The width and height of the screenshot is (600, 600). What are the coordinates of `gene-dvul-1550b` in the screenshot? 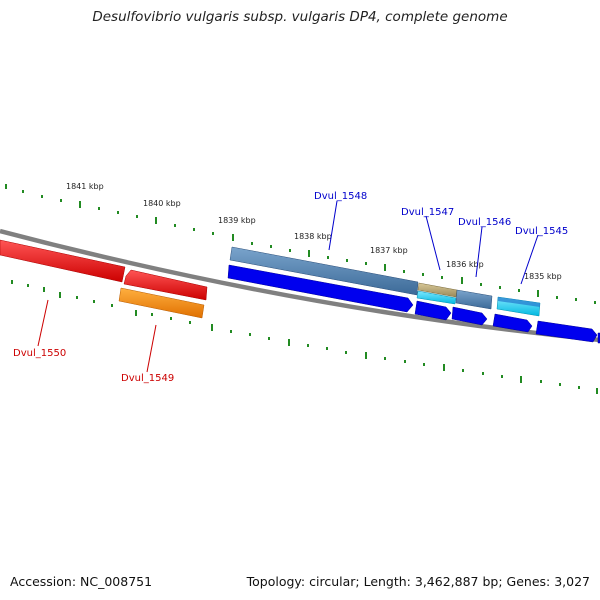 It's located at (165, 285).